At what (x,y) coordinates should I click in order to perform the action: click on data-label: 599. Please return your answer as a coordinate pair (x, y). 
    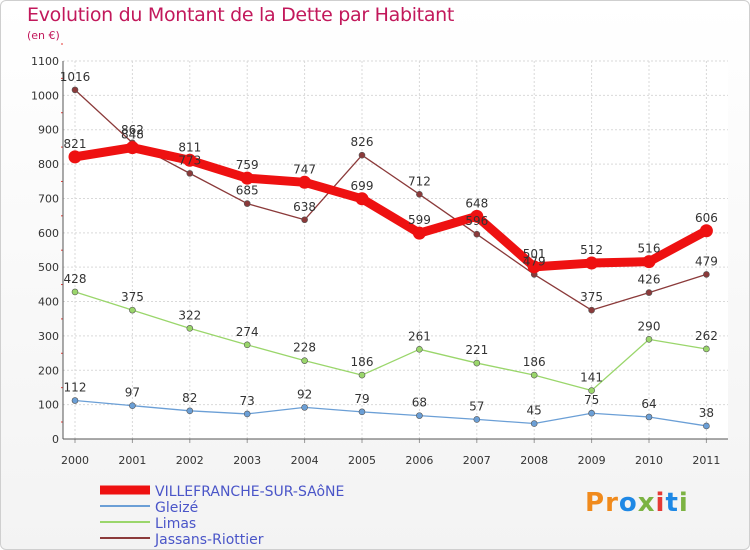
    Looking at the image, I should click on (419, 220).